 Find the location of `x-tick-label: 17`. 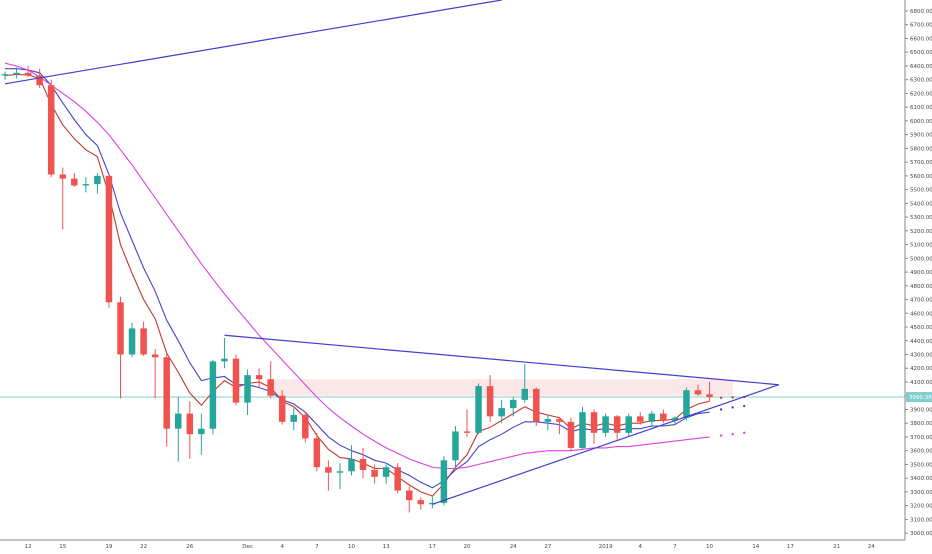

x-tick-label: 17 is located at coordinates (790, 547).